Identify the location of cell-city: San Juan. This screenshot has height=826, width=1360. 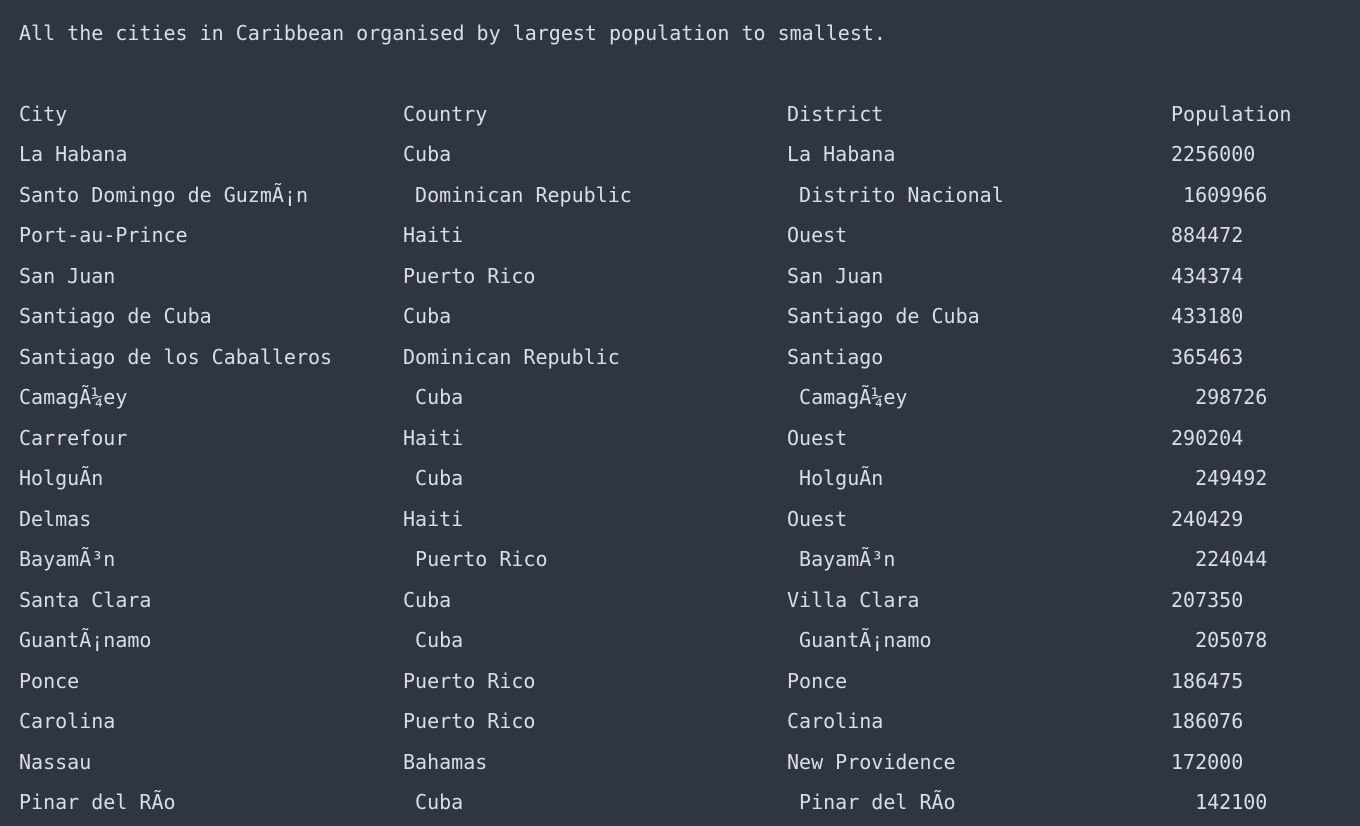
(67, 275).